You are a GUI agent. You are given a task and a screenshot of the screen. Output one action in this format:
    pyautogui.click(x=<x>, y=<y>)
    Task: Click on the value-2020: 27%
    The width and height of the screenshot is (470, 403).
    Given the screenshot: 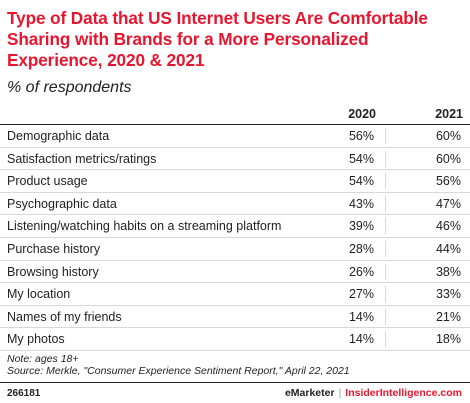 What is the action you would take?
    pyautogui.click(x=361, y=294)
    